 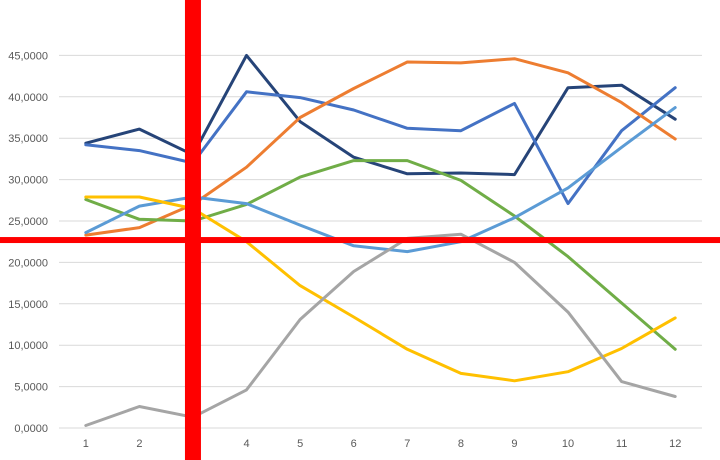 What do you see at coordinates (28, 98) in the screenshot?
I see `y-tick-label: 40,0000` at bounding box center [28, 98].